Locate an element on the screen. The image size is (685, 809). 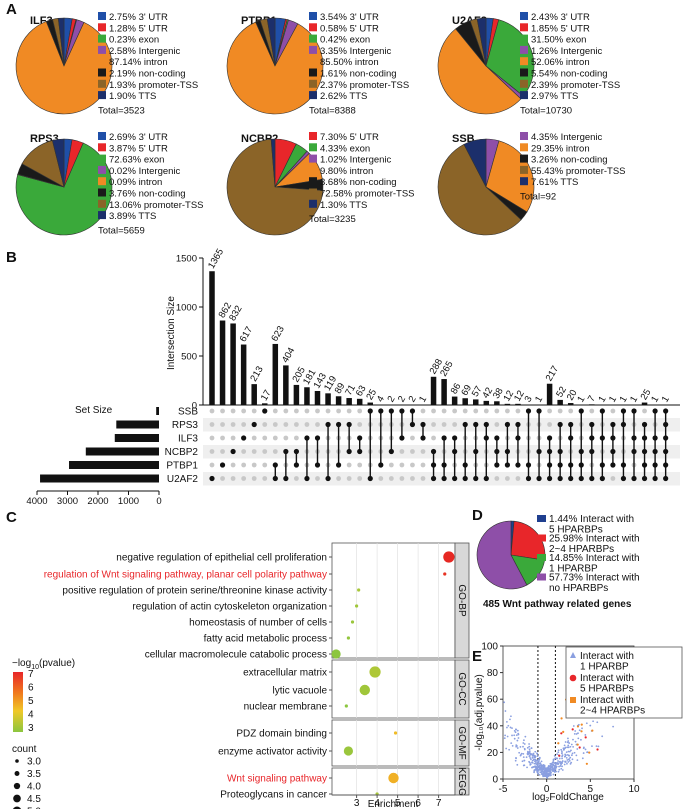
panel-d-label: D is located at coordinates (477, 515).